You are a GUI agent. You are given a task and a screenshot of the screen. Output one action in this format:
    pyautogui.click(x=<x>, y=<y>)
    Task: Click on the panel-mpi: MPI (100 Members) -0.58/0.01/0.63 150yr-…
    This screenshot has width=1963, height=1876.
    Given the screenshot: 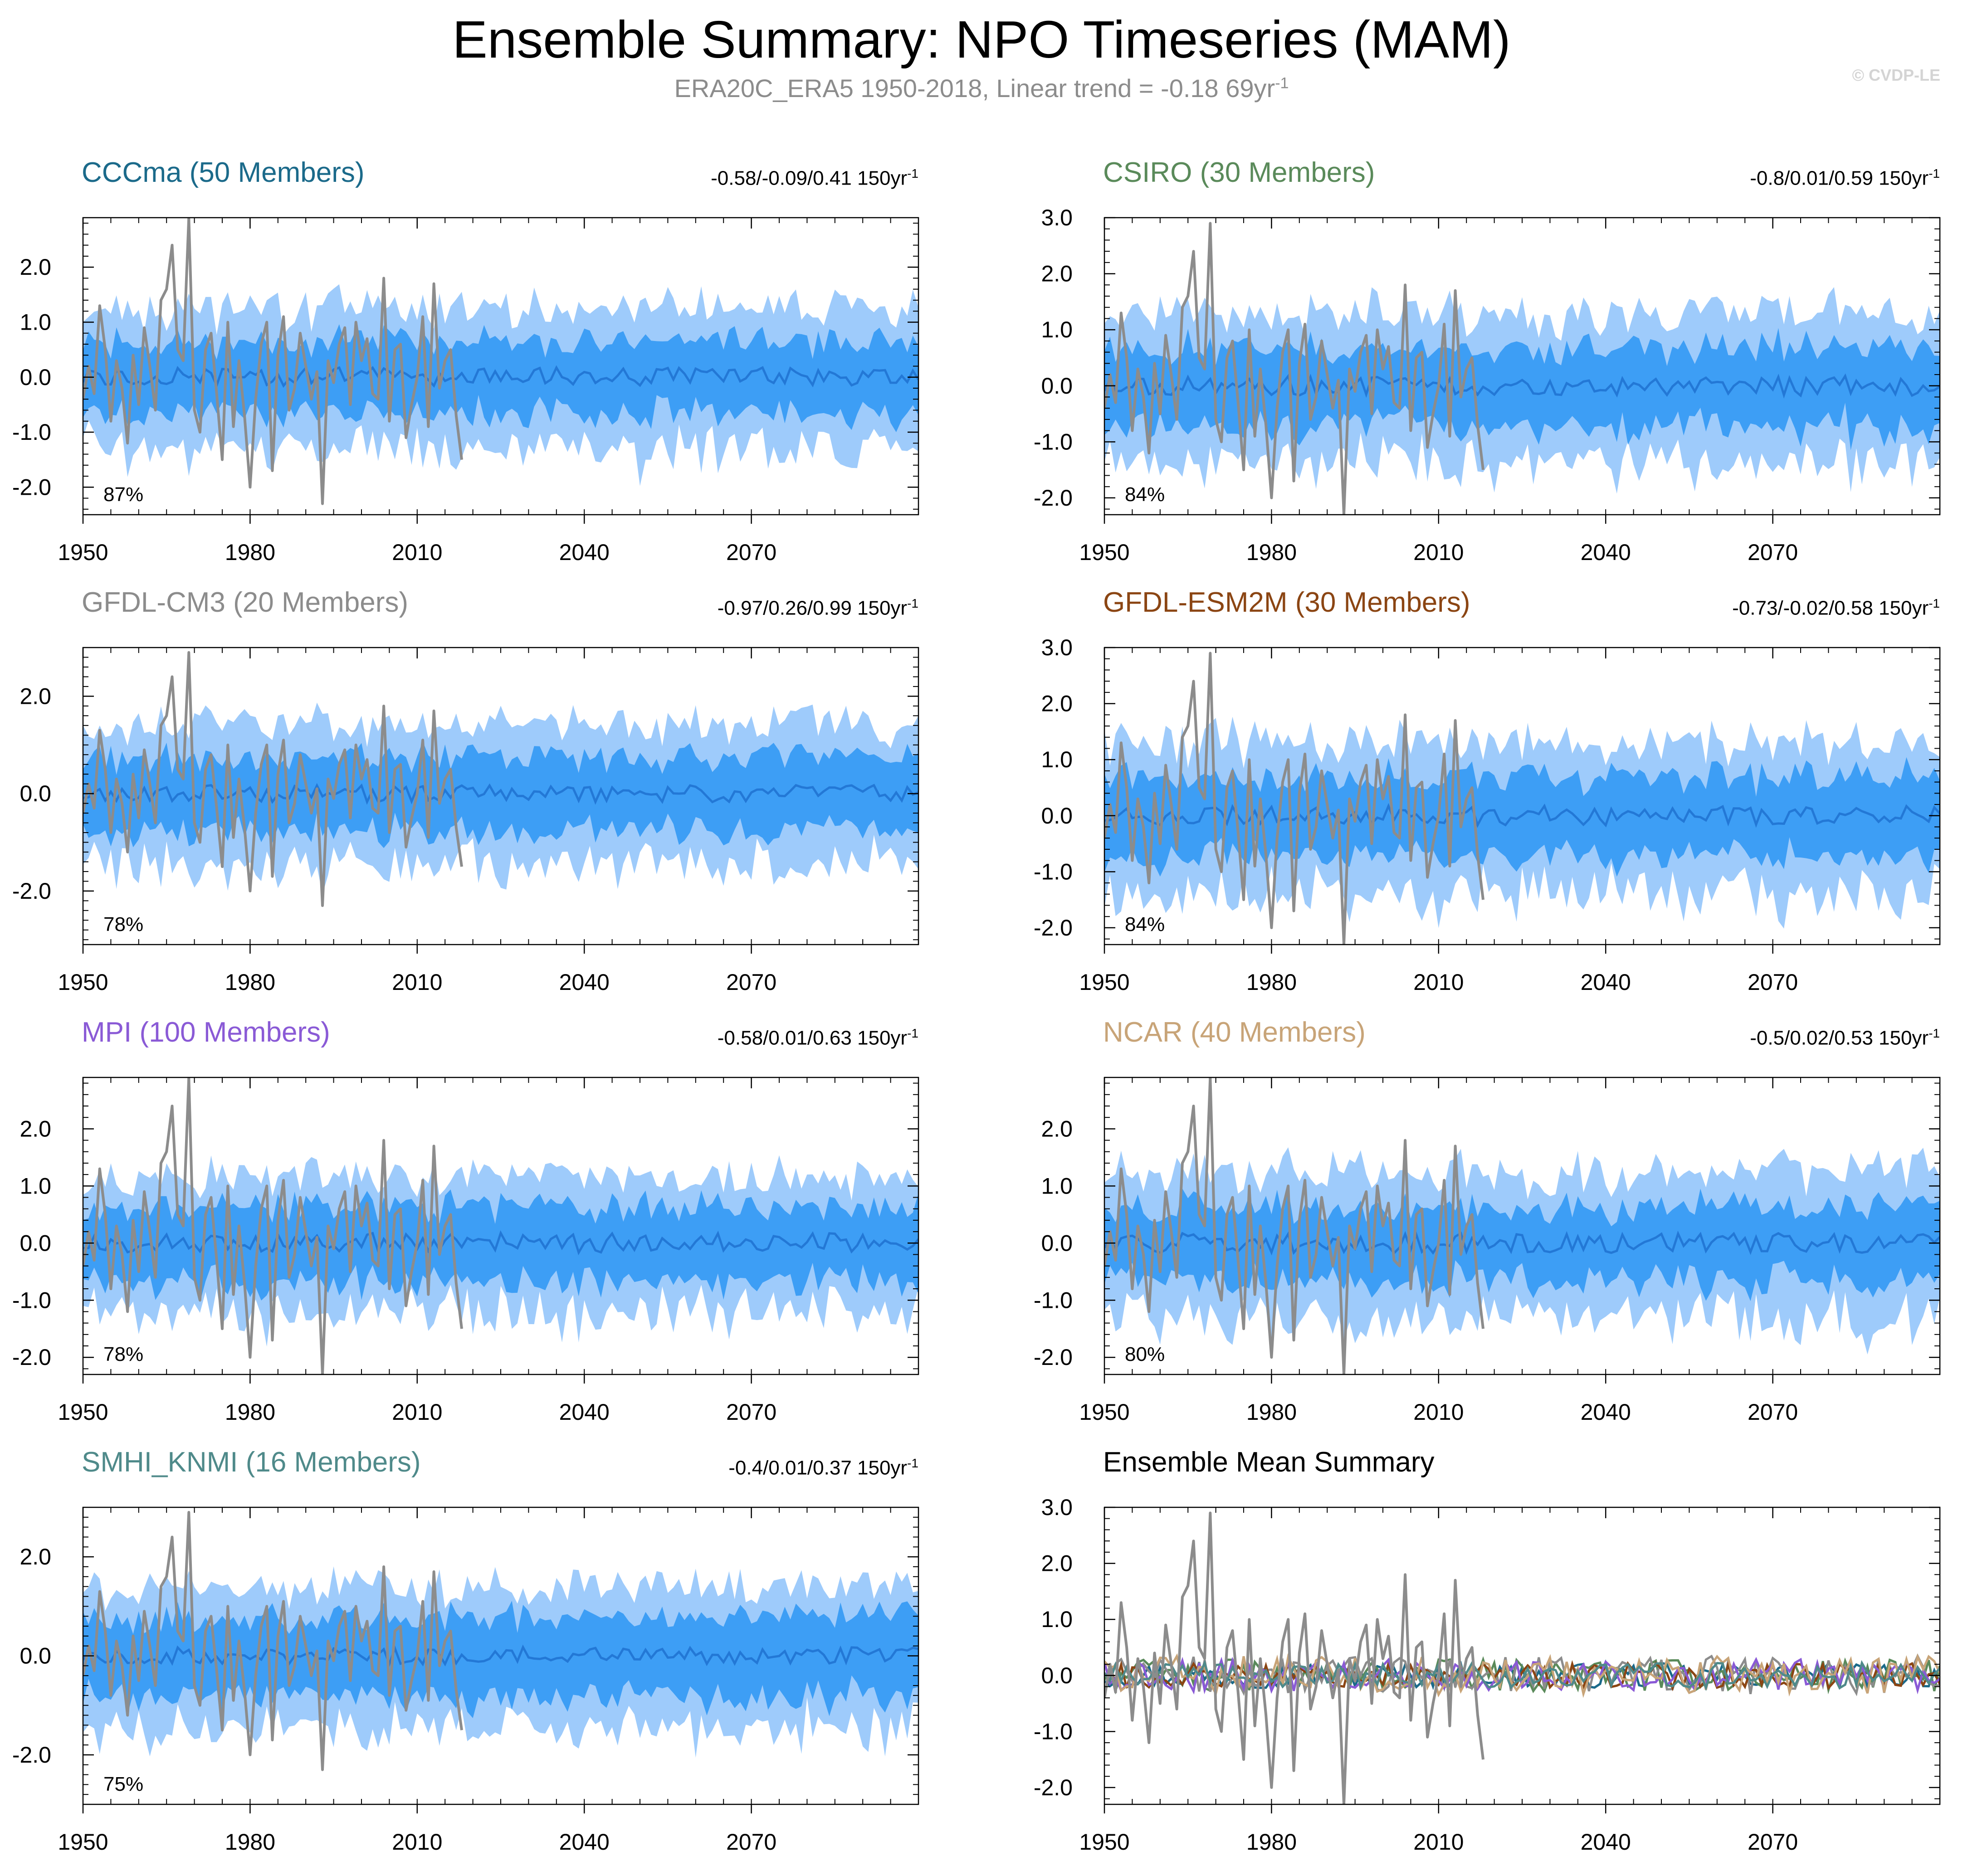 What is the action you would take?
    pyautogui.click(x=476, y=1231)
    